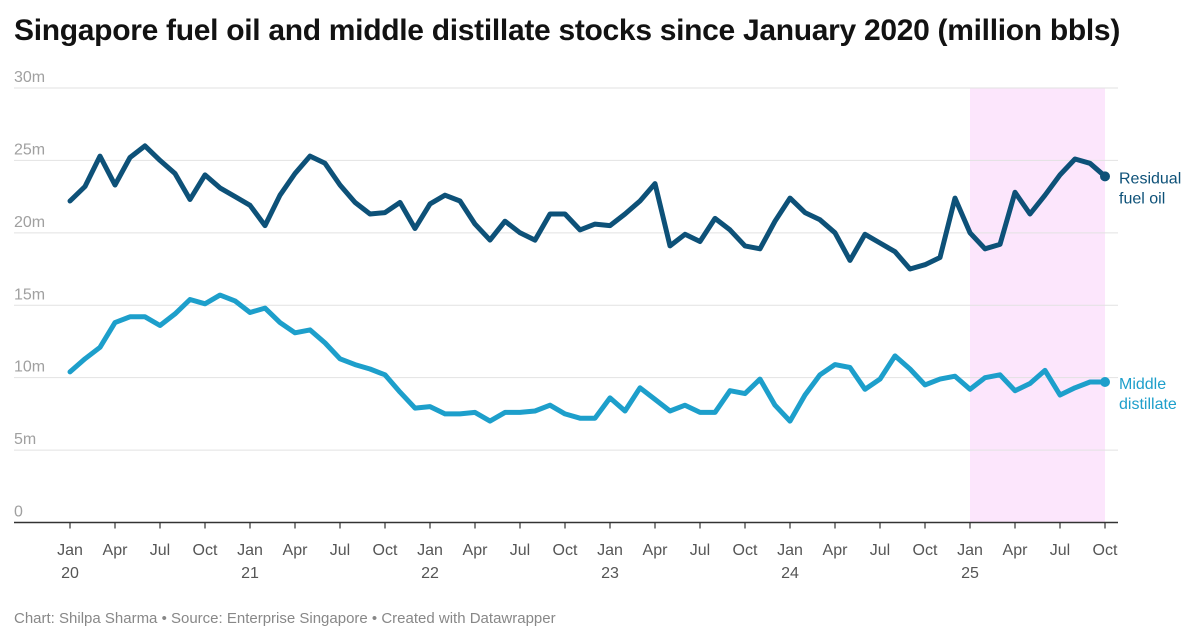 The height and width of the screenshot is (644, 1200). Describe the element at coordinates (1142, 198) in the screenshot. I see `series-label-residual-fuel-oil: fuel oil` at that location.